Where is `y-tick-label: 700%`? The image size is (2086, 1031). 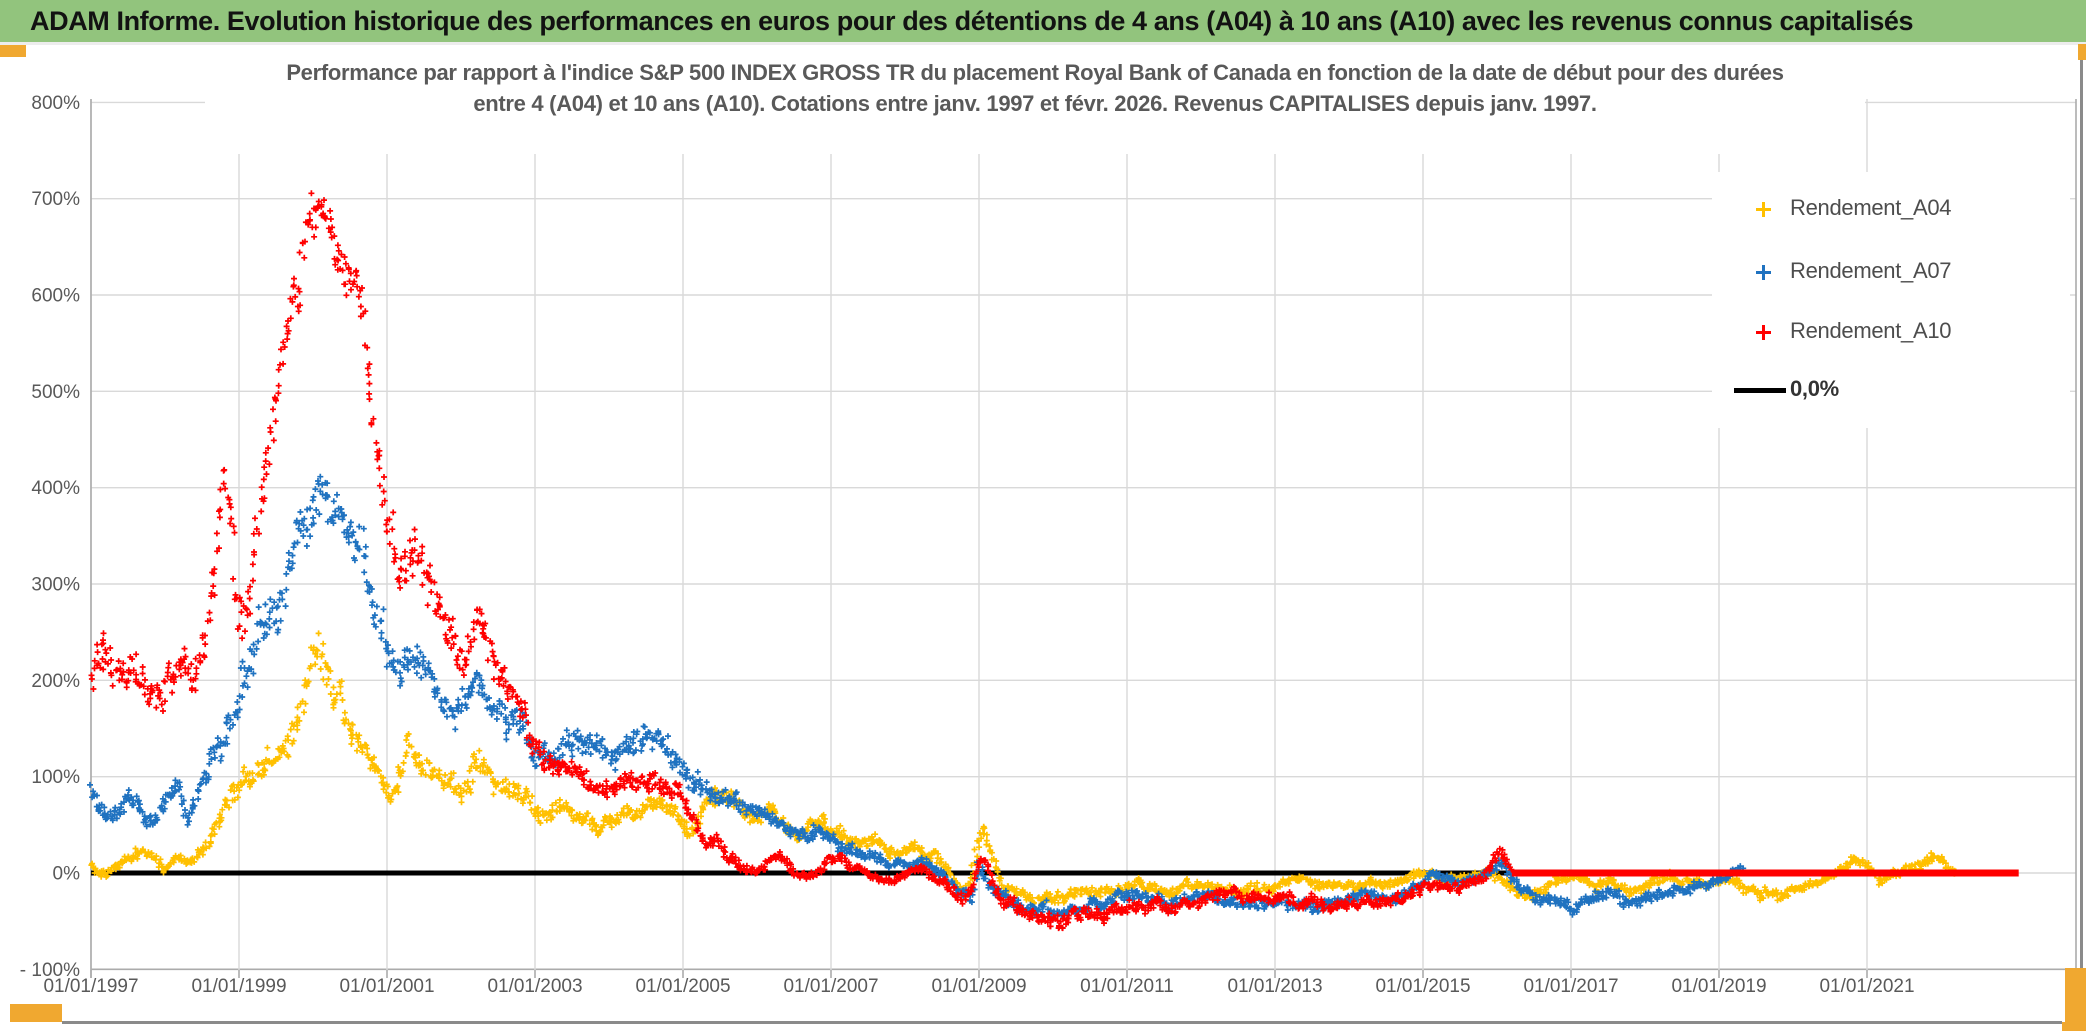 y-tick-label: 700% is located at coordinates (55, 199).